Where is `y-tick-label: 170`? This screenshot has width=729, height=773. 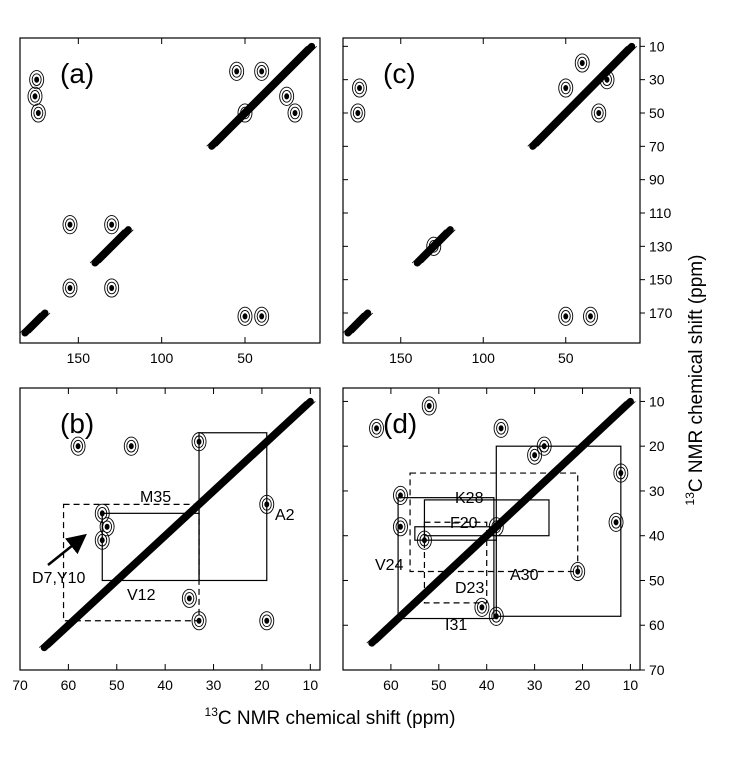
y-tick-label: 170 is located at coordinates (661, 313).